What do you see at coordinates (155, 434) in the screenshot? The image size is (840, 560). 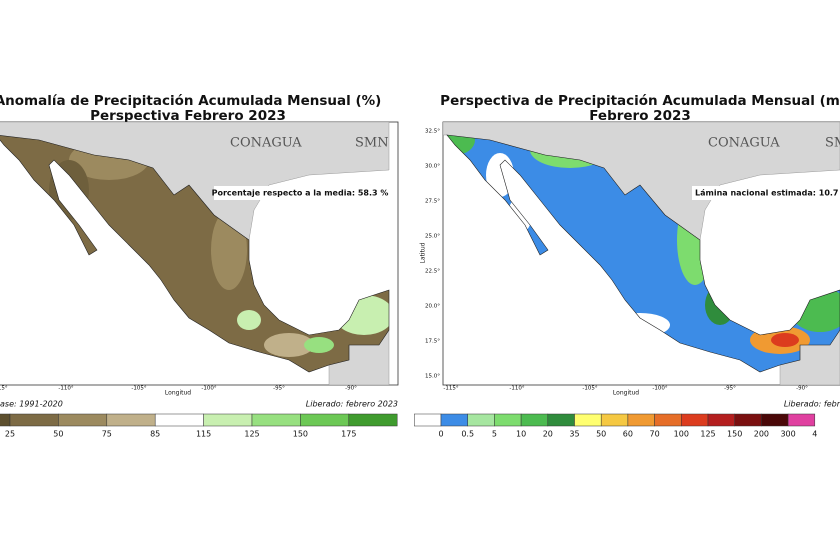 I see `colorbar-label: 85` at bounding box center [155, 434].